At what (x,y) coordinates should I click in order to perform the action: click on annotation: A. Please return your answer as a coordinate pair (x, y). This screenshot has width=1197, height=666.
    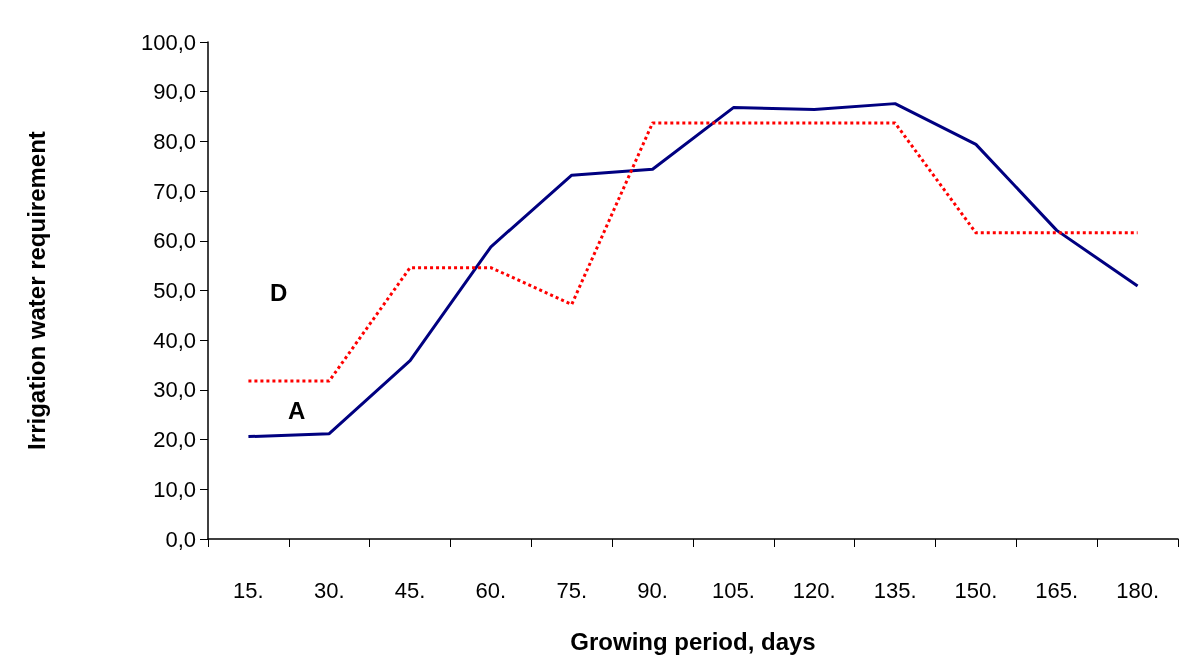
    Looking at the image, I should click on (297, 410).